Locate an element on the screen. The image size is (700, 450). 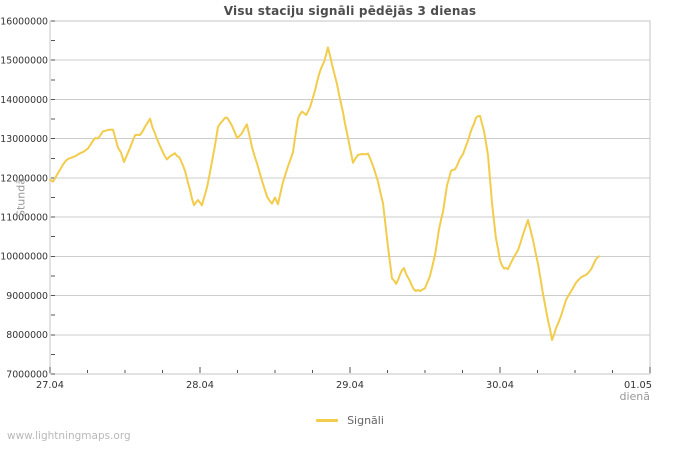
legend-label: Signāli is located at coordinates (365, 420).